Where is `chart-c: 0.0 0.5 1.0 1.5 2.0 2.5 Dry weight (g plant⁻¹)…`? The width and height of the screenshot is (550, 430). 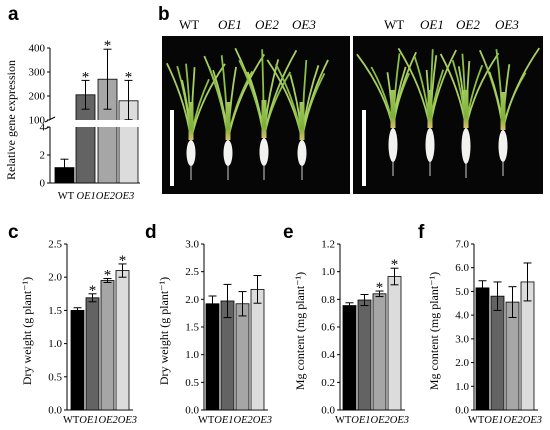
chart-c: 0.0 0.5 1.0 1.5 2.0 2.5 Dry weight (g plant⁻¹)… is located at coordinates (78, 333).